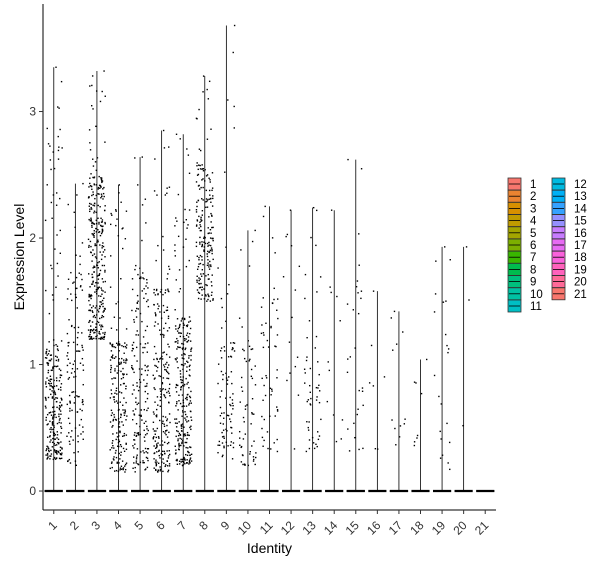  I want to click on x-tick-label: 2, so click(74, 525).